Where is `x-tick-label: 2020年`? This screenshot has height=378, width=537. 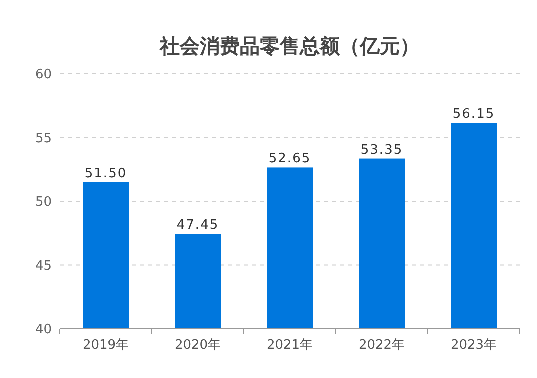 x-tick-label: 2020年 is located at coordinates (198, 345).